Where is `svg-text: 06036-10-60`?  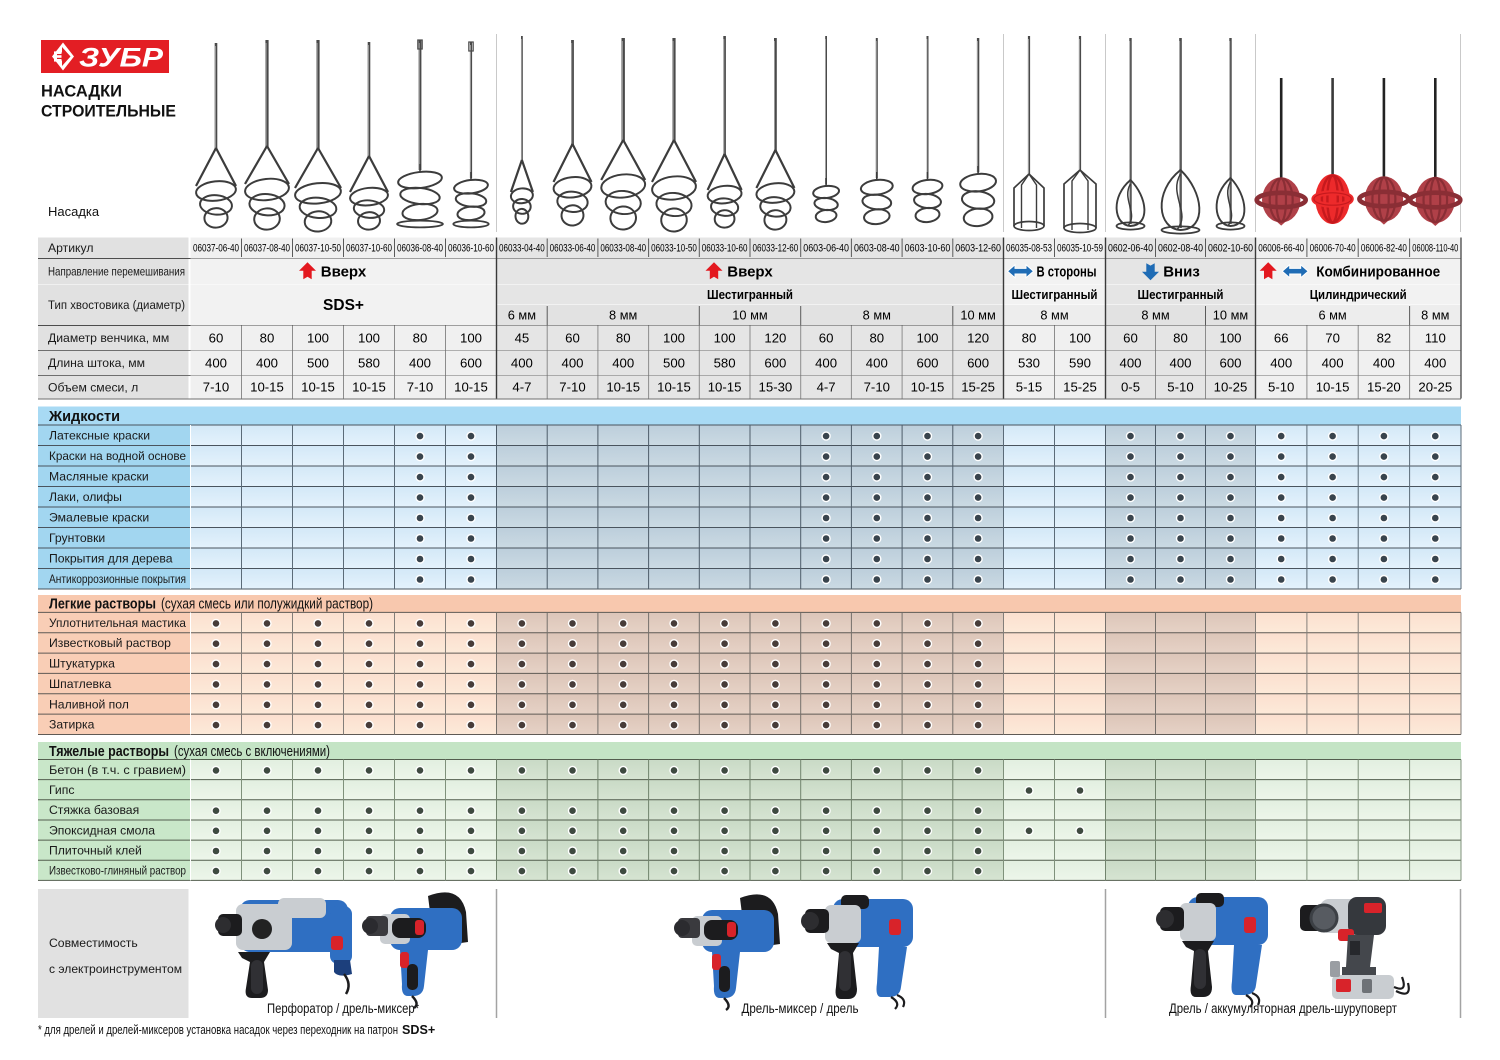
svg-text: 06036-10-60 is located at coordinates (471, 249).